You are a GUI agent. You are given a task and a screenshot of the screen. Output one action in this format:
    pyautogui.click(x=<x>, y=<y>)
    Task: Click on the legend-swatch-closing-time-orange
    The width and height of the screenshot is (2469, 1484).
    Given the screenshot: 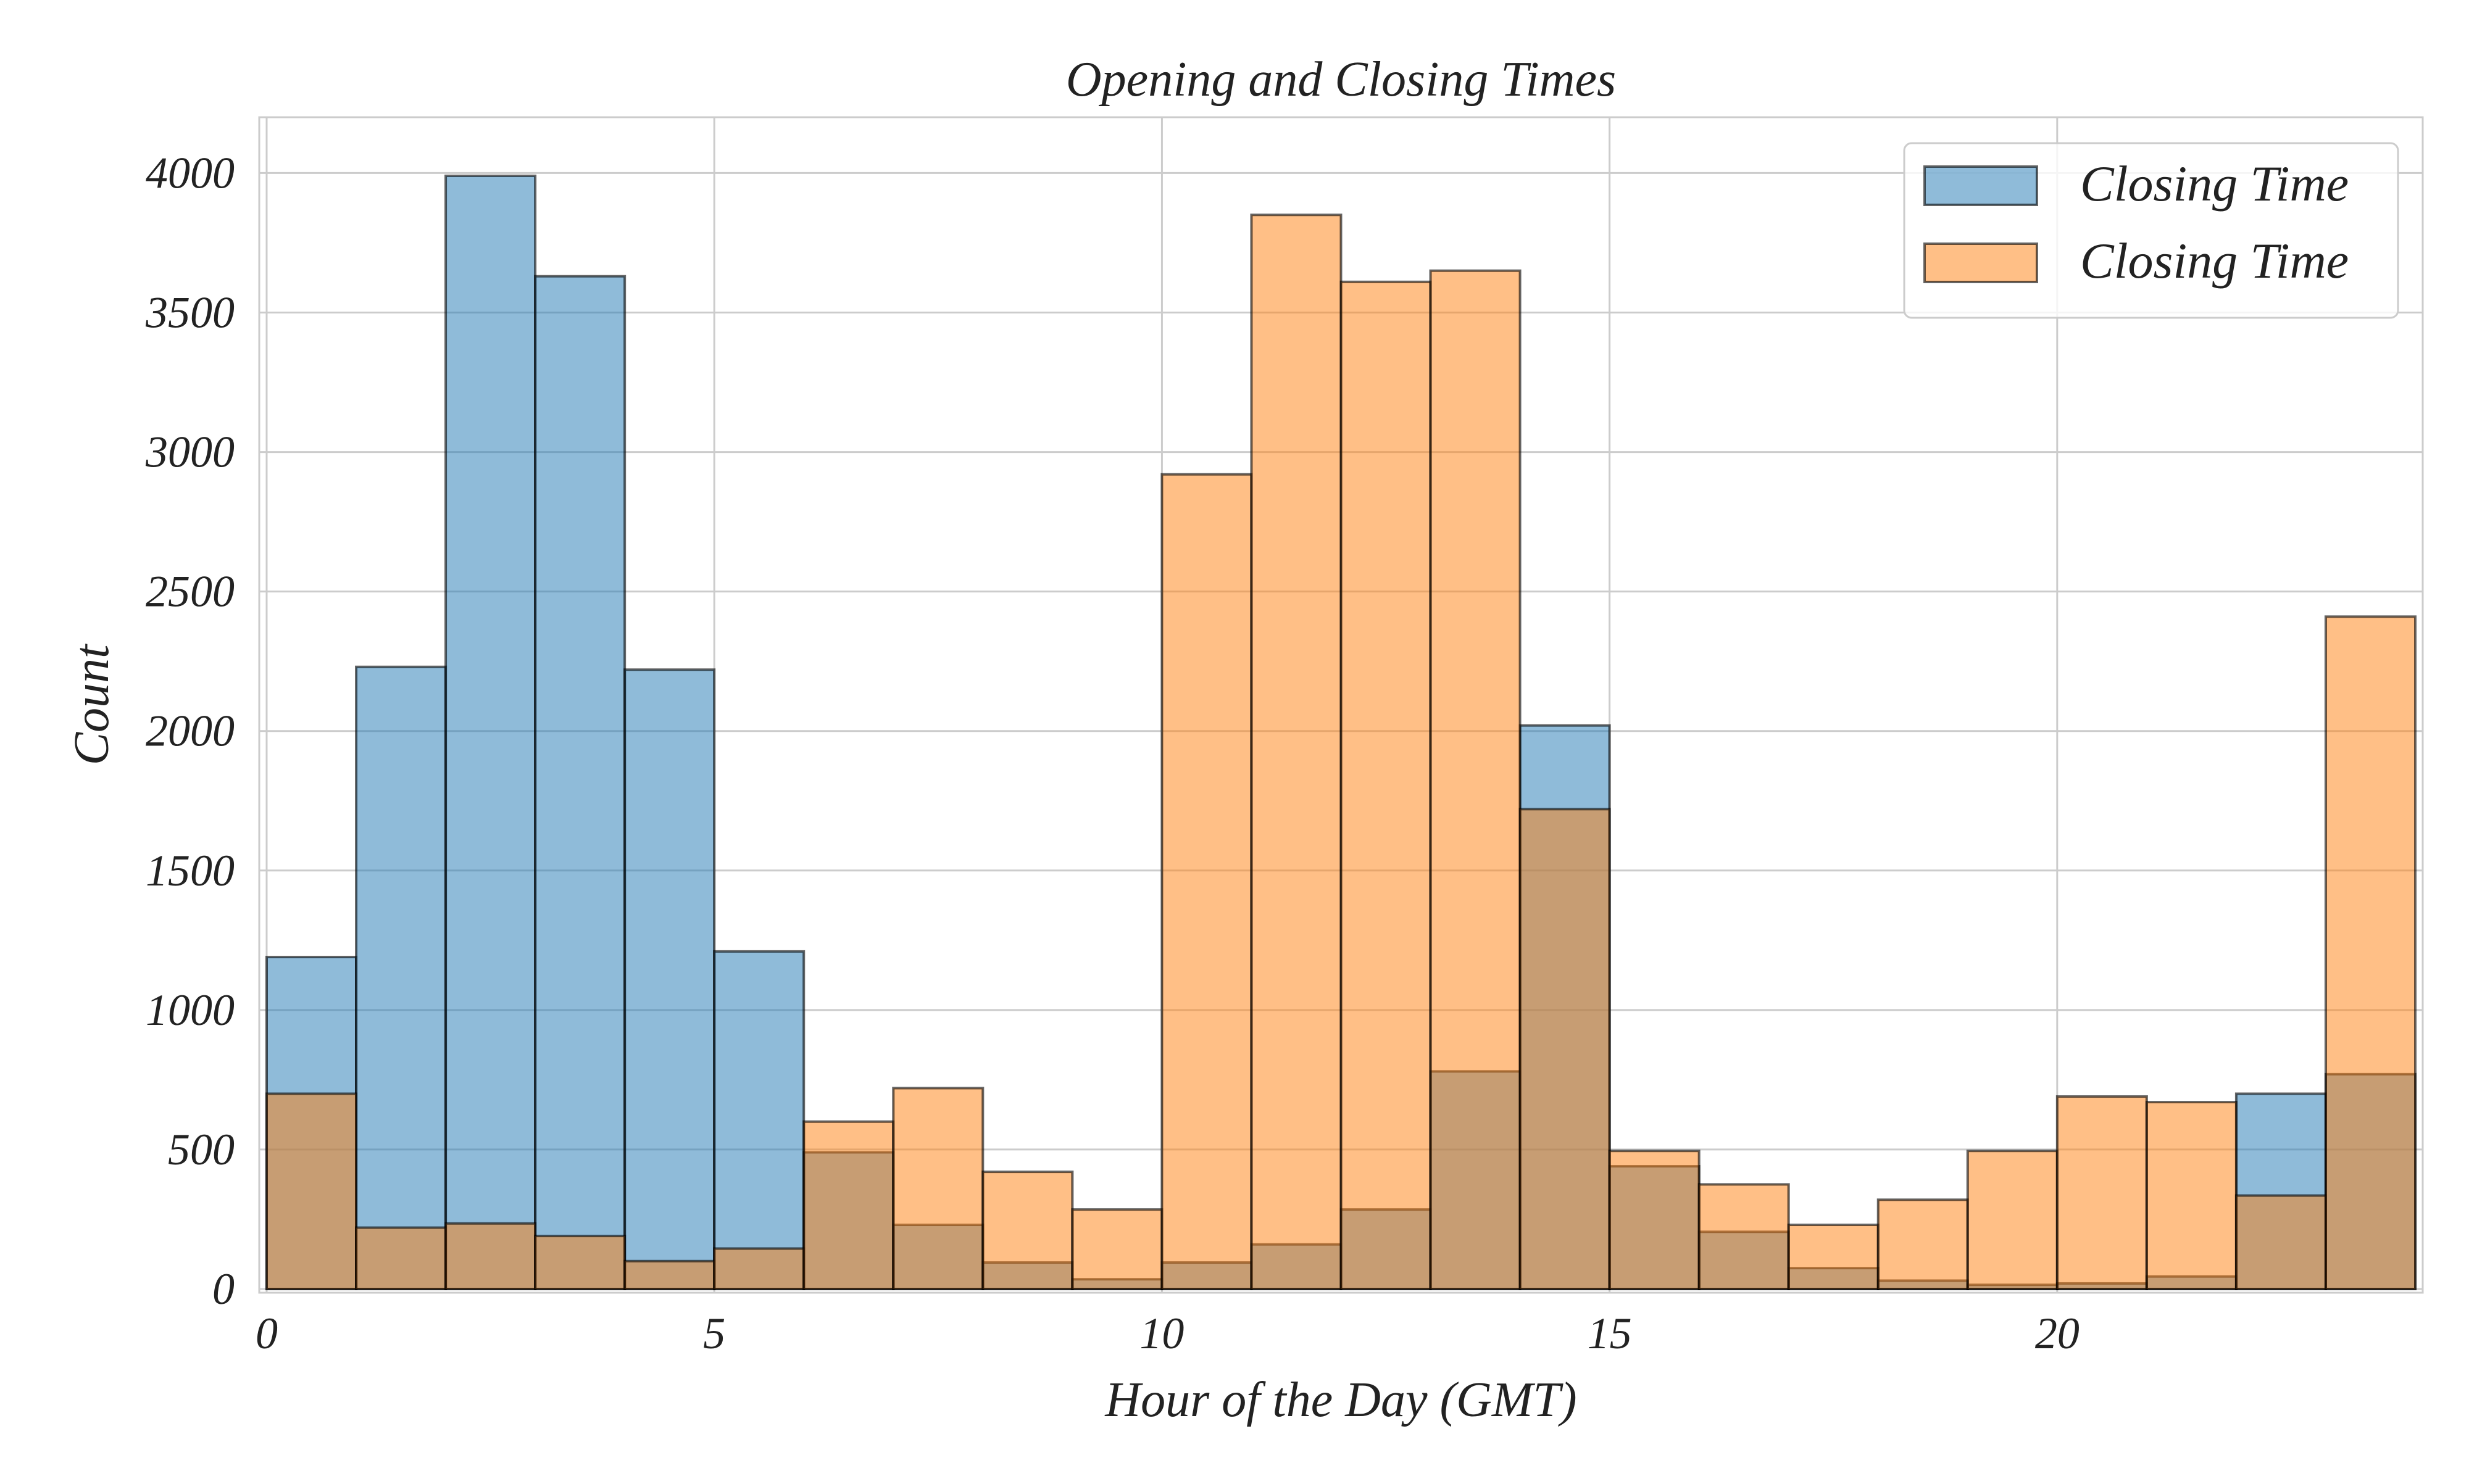 What is the action you would take?
    pyautogui.click(x=1980, y=262)
    